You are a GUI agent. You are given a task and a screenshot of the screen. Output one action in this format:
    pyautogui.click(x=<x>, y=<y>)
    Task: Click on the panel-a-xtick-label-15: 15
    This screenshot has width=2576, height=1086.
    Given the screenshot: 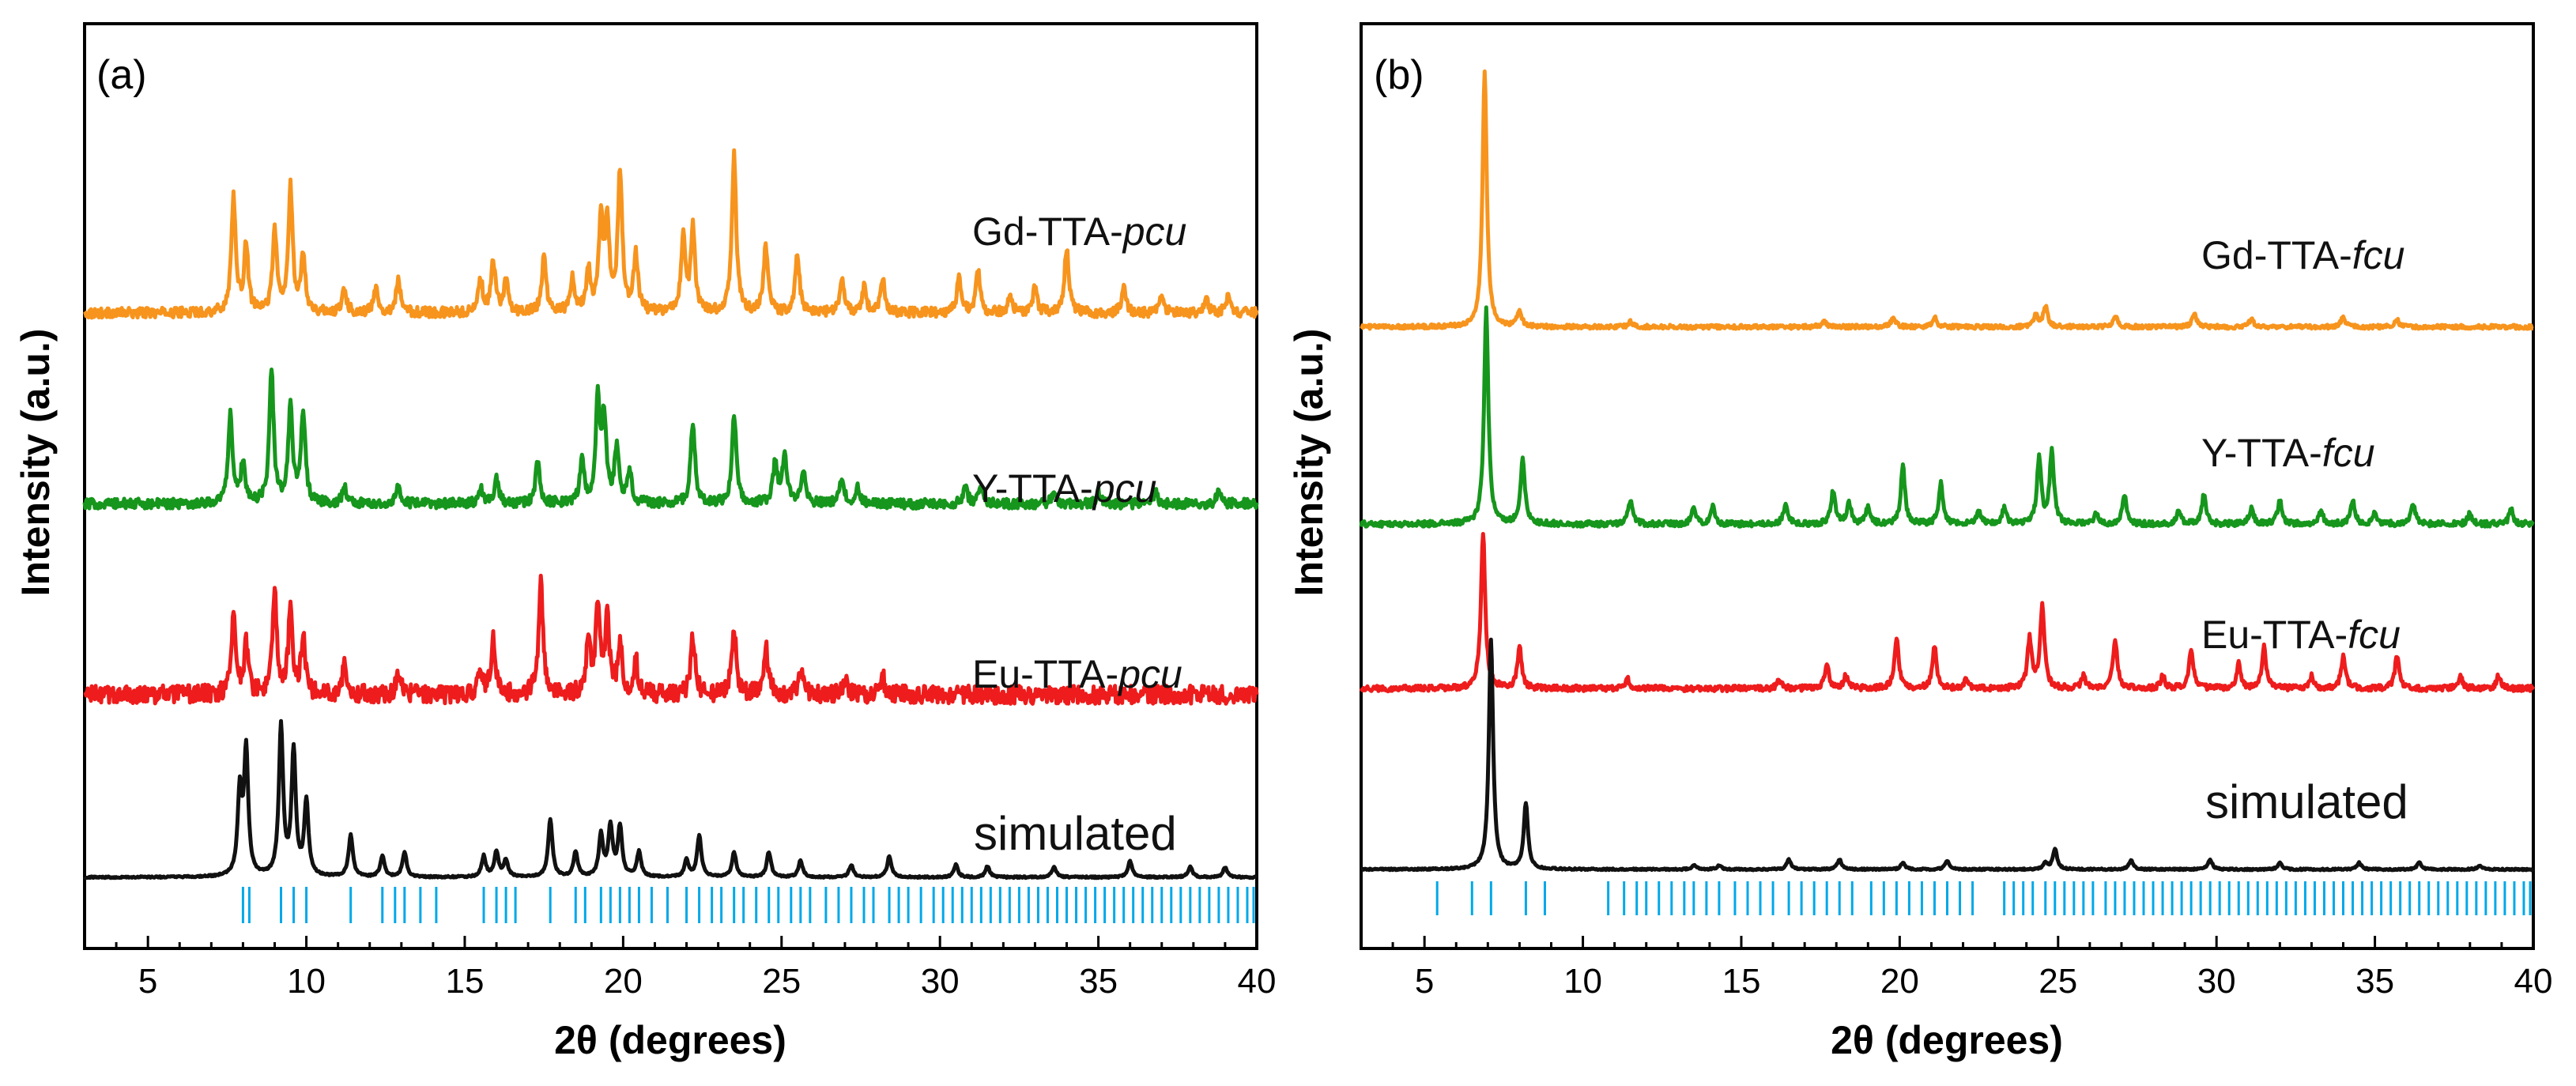 What is the action you would take?
    pyautogui.click(x=465, y=981)
    